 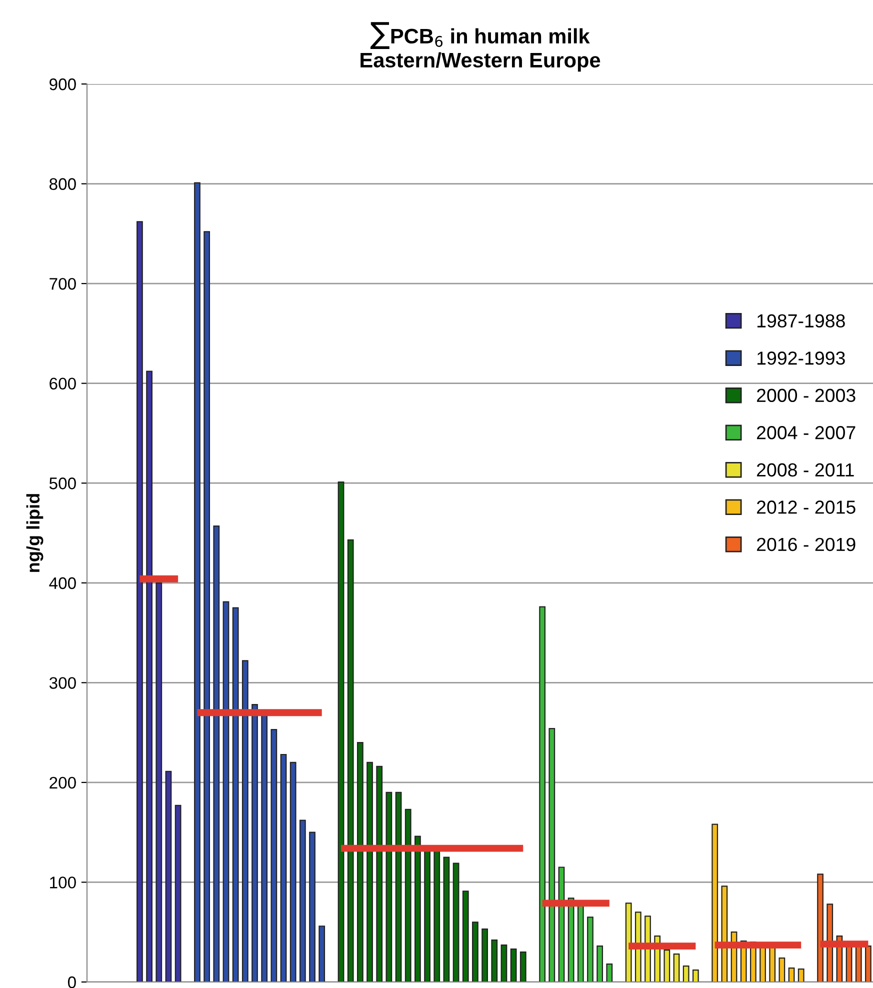 I want to click on y-tick-label: 900, so click(x=63, y=84).